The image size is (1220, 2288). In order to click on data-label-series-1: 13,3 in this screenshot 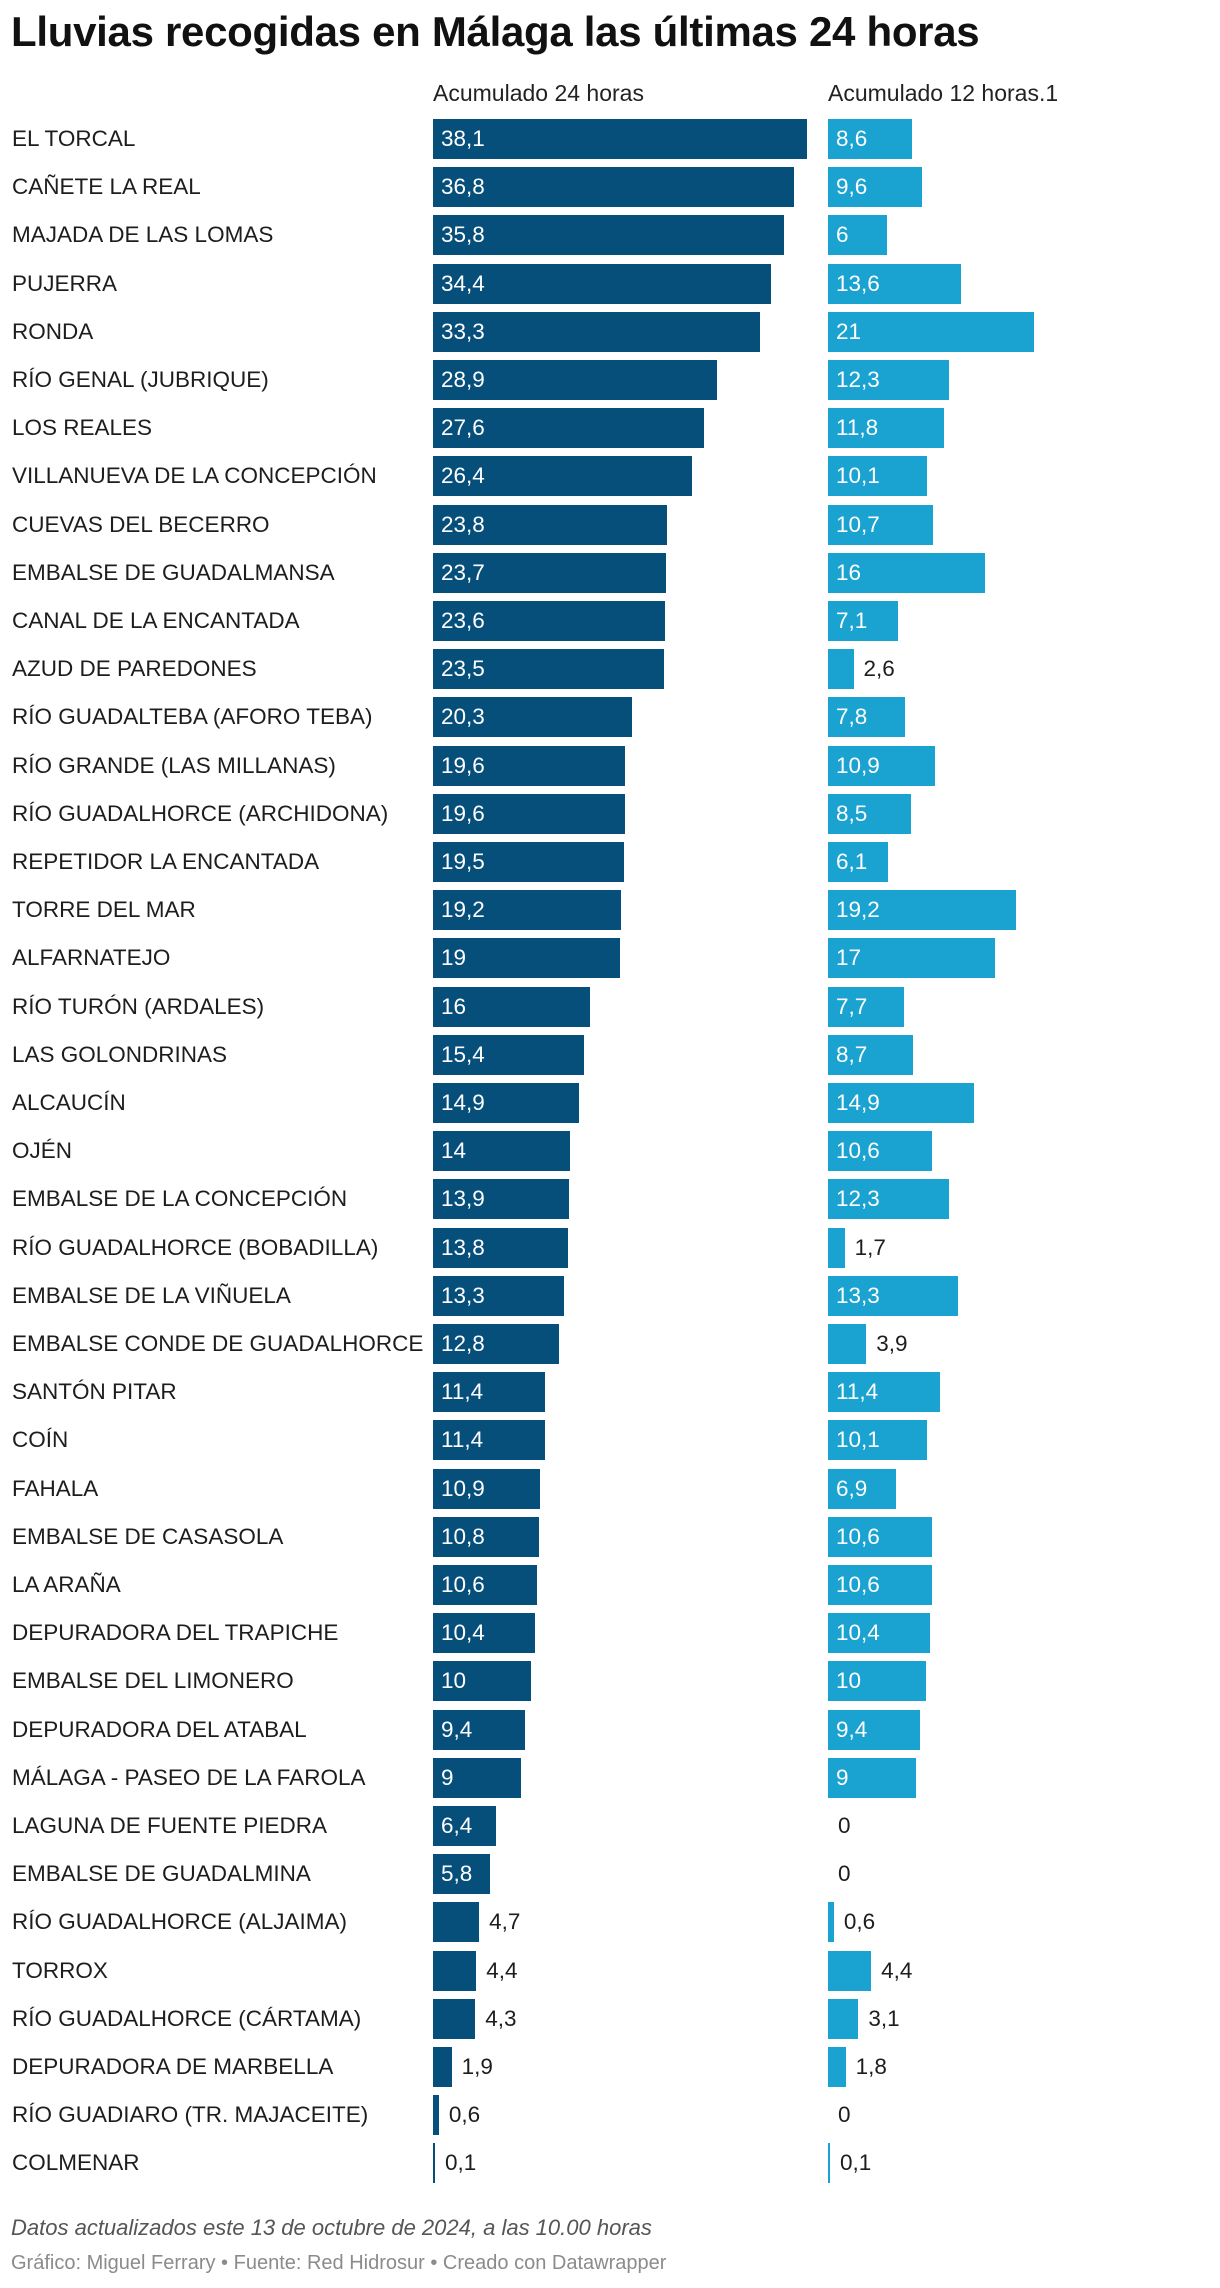, I will do `click(858, 1295)`.